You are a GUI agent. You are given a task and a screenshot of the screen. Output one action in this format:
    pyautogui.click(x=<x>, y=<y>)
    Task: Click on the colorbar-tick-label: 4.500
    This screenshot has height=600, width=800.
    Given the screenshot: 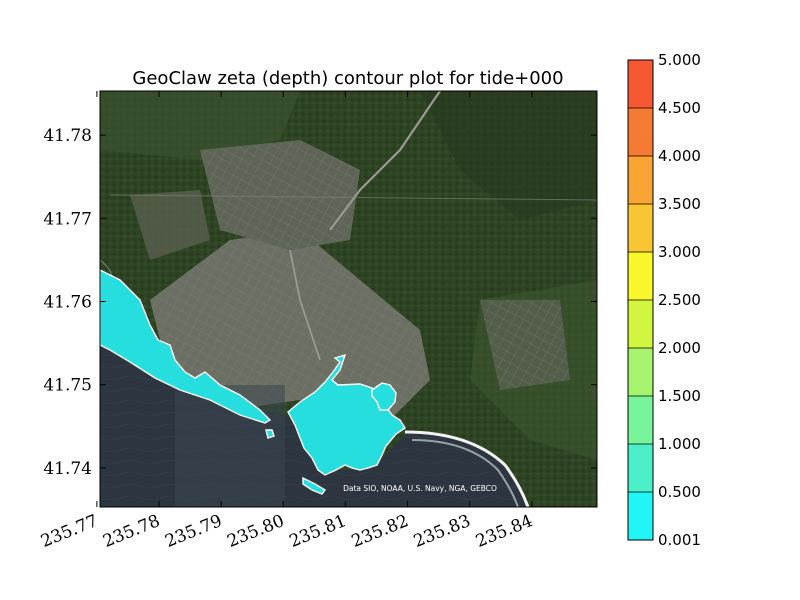 What is the action you would take?
    pyautogui.click(x=679, y=108)
    